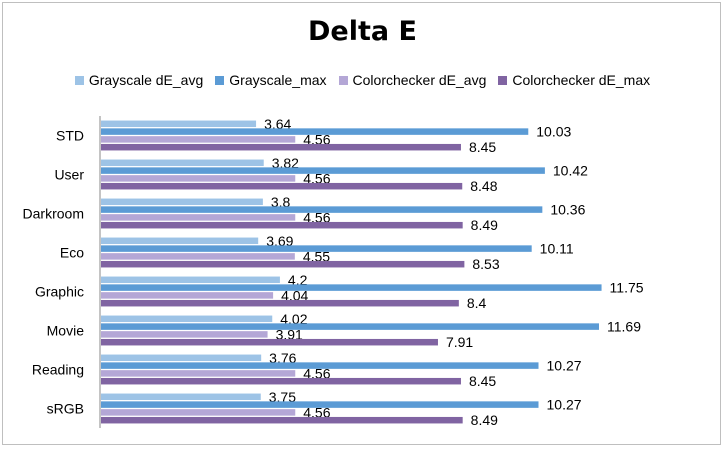  Describe the element at coordinates (282, 397) in the screenshot. I see `data-label: 3.75` at that location.